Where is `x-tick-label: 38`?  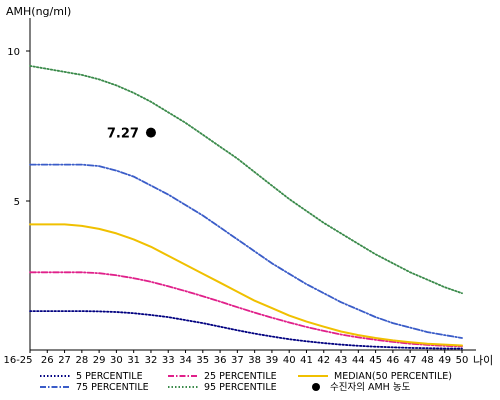
x-tick-label: 38 is located at coordinates (254, 360).